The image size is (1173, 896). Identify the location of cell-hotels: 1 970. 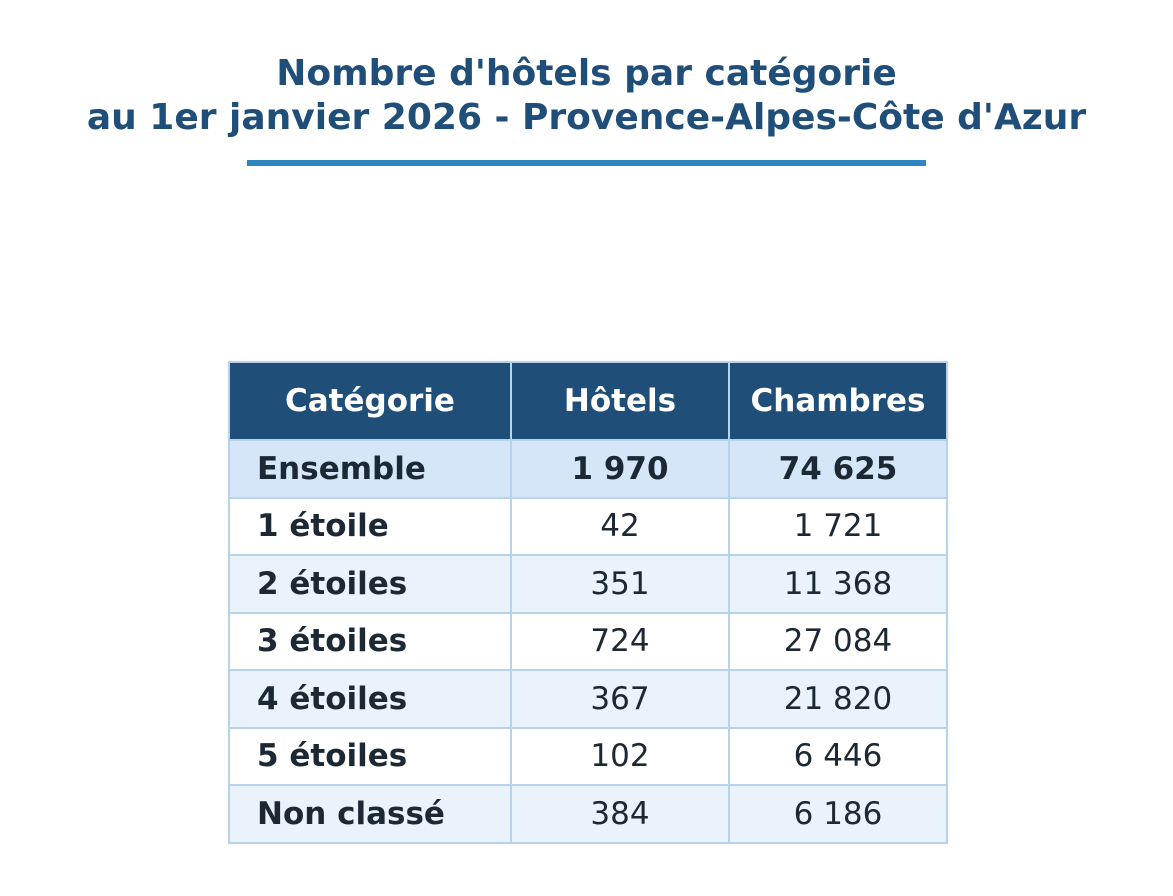
(620, 469).